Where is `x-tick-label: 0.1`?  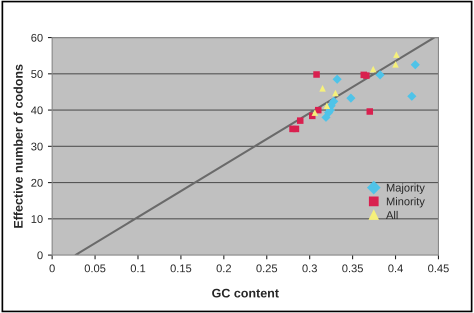
x-tick-label: 0.1 is located at coordinates (138, 268).